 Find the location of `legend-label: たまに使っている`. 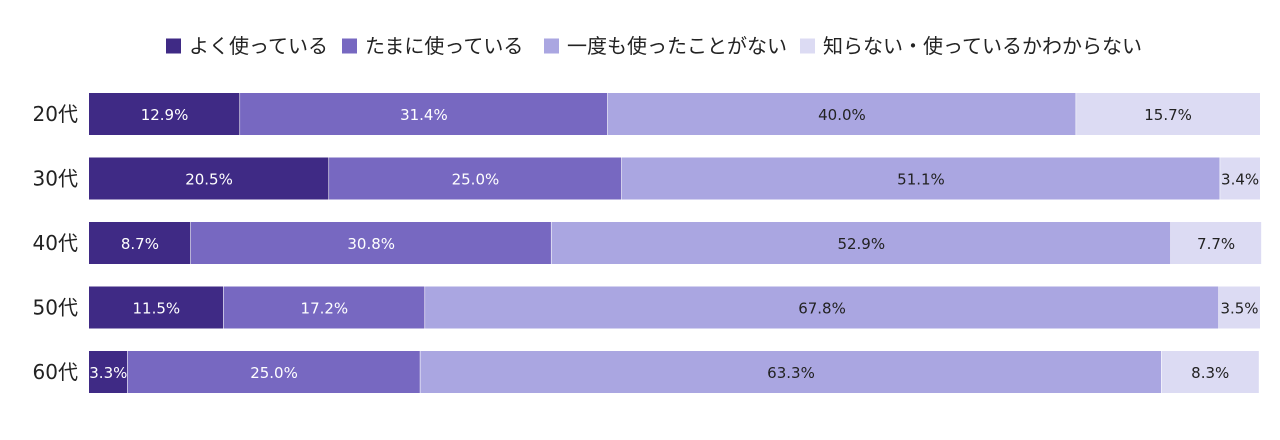

legend-label: たまに使っている is located at coordinates (444, 46).